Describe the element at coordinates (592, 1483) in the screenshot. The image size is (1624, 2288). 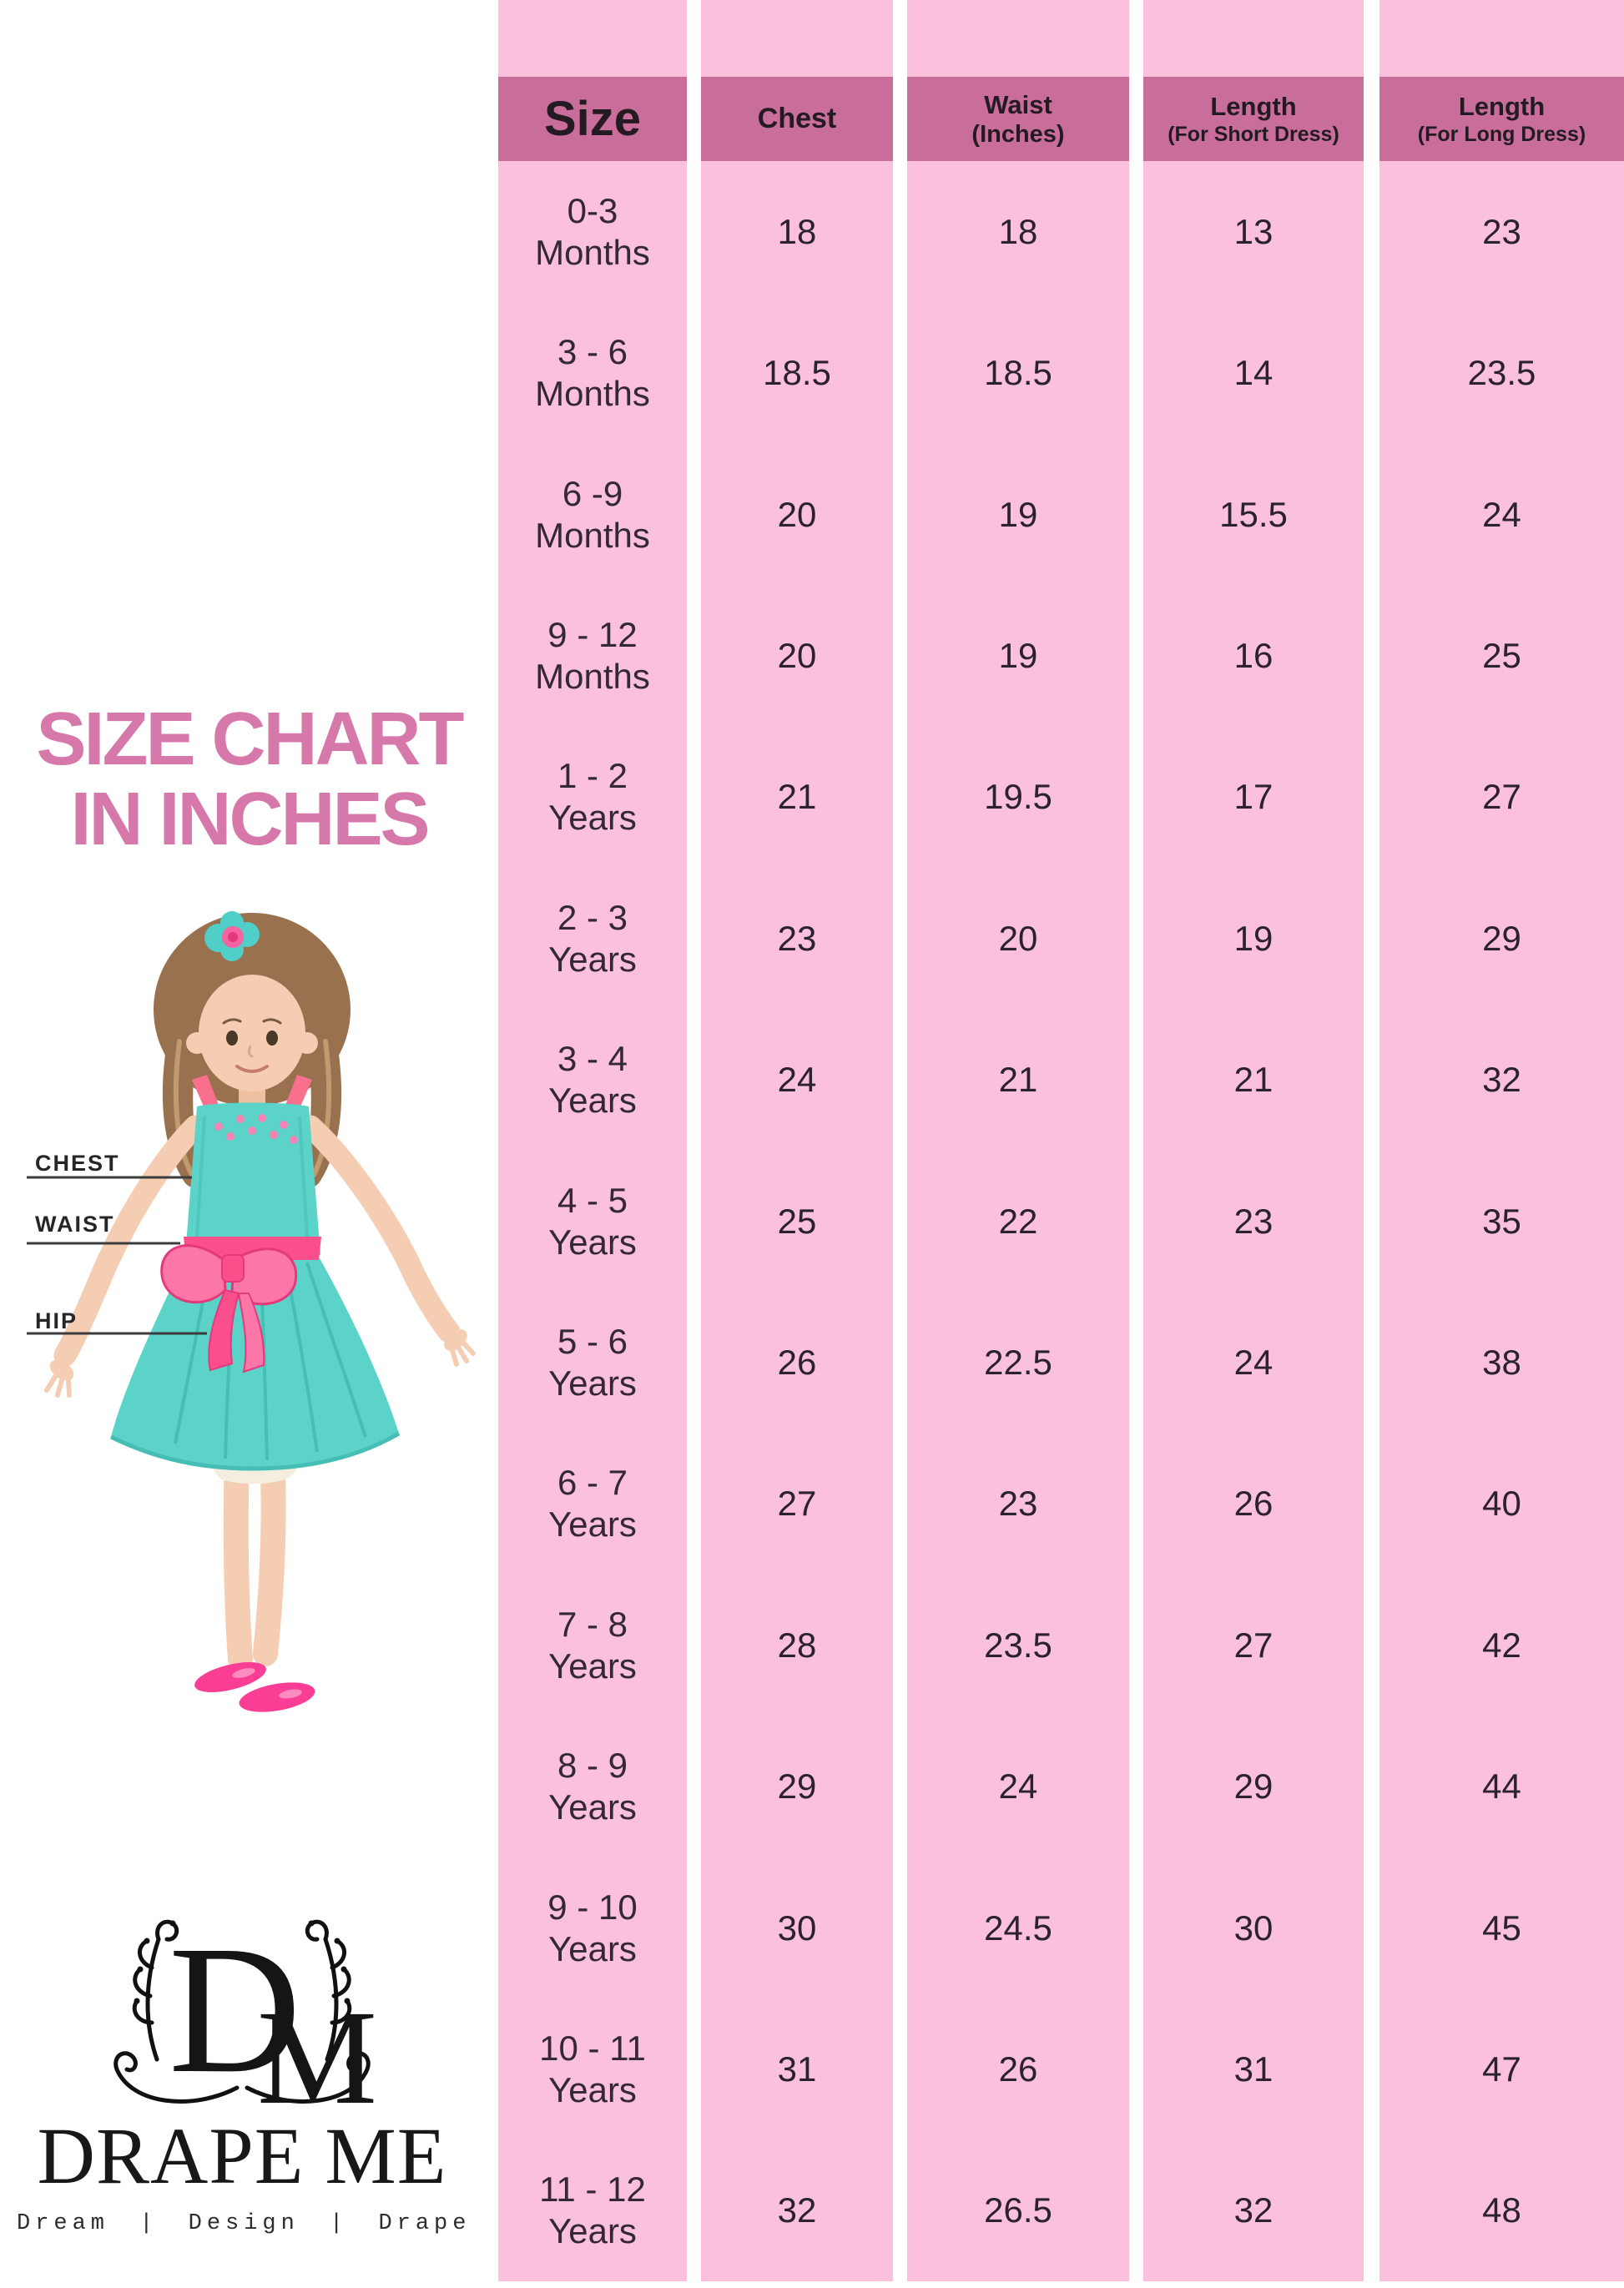
I see `size-range: 6 - 7` at that location.